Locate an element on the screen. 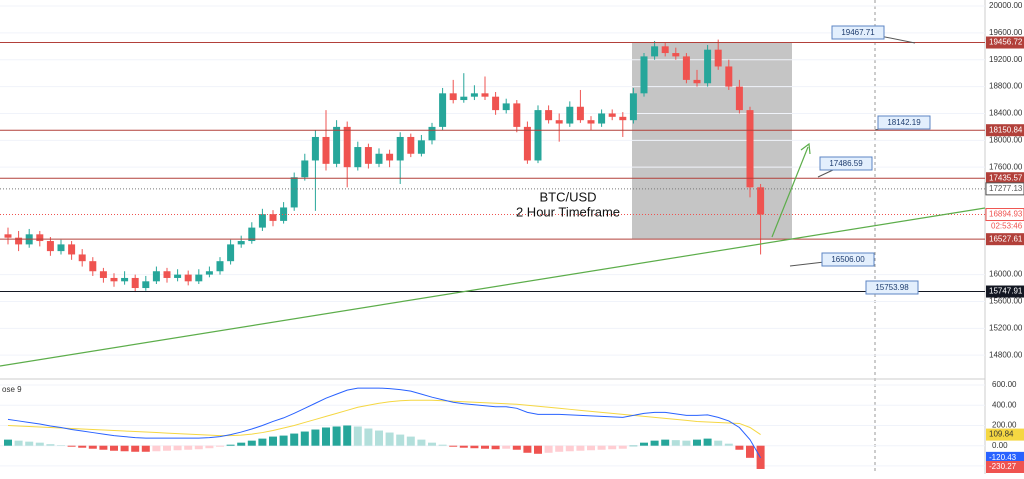 This screenshot has height=479, width=1024. y-tick-label: 600.00 is located at coordinates (1004, 384).